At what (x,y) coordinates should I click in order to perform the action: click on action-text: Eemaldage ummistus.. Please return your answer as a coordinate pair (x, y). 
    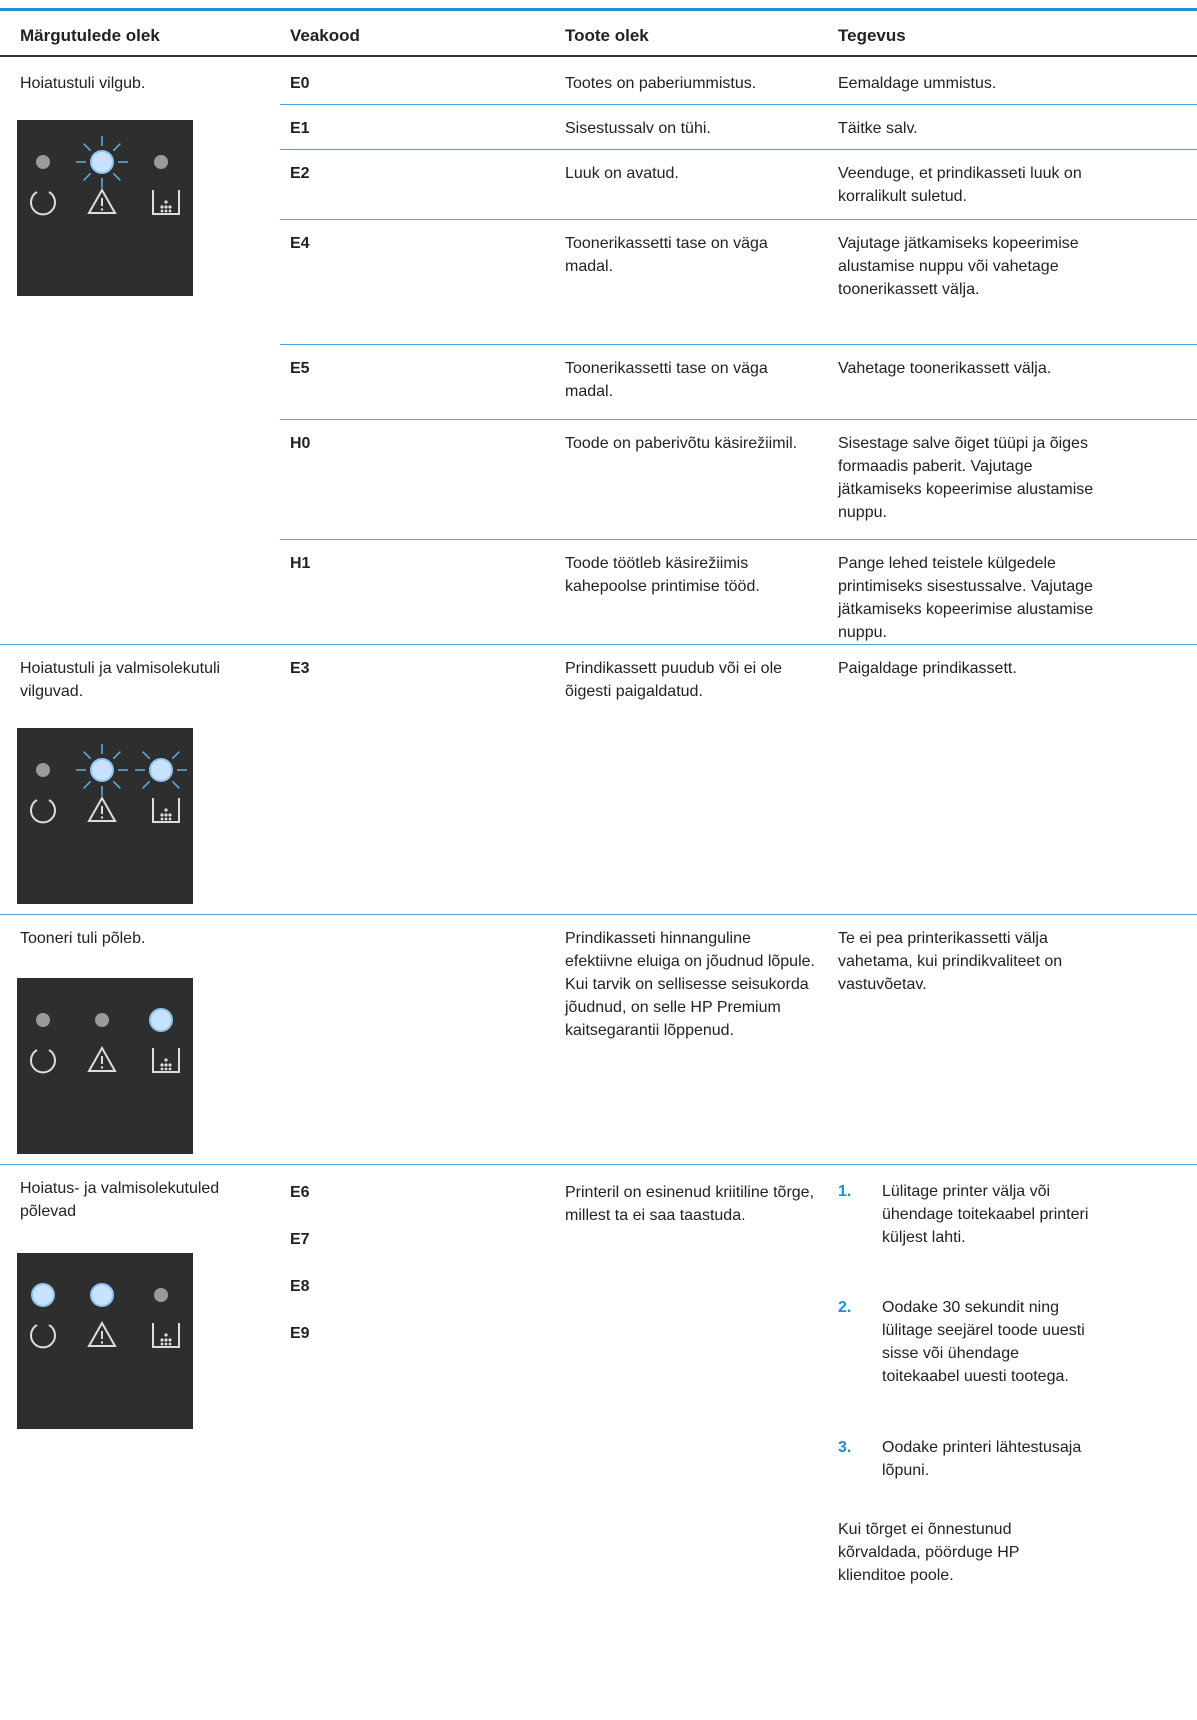
    Looking at the image, I should click on (917, 83).